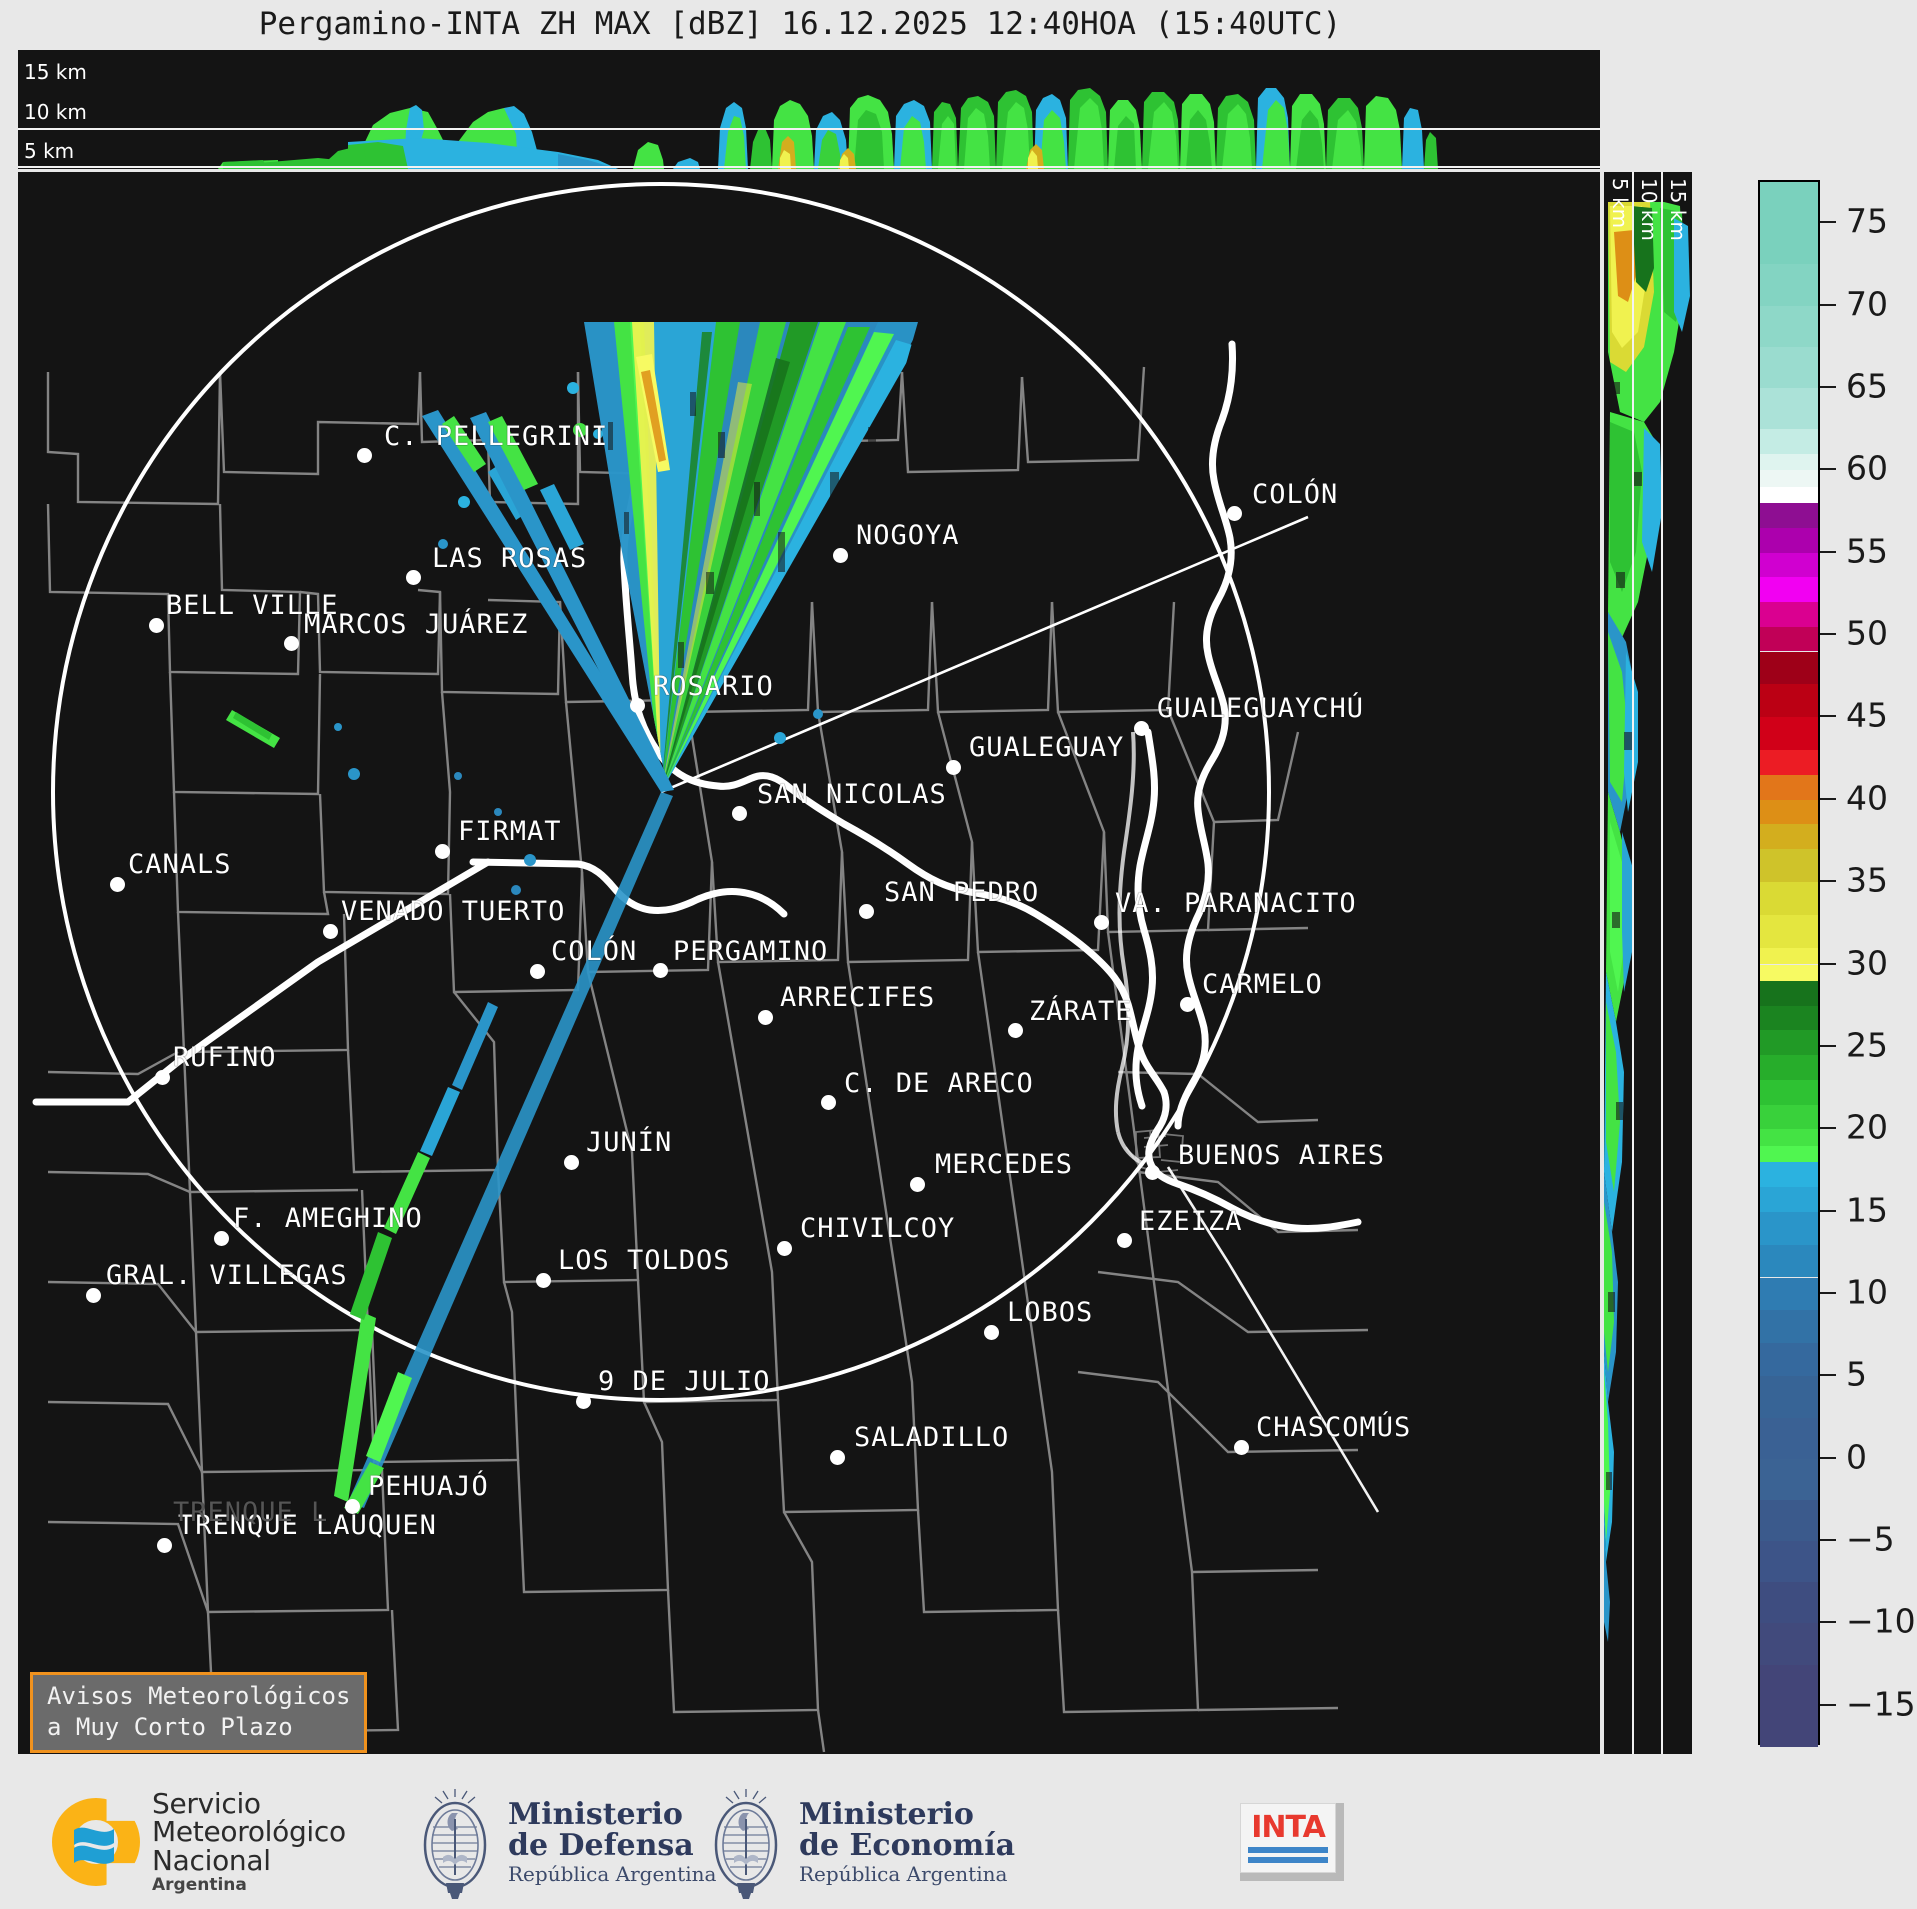 The height and width of the screenshot is (1909, 1917). What do you see at coordinates (595, 1814) in the screenshot?
I see `defensa-line1: Ministerio` at bounding box center [595, 1814].